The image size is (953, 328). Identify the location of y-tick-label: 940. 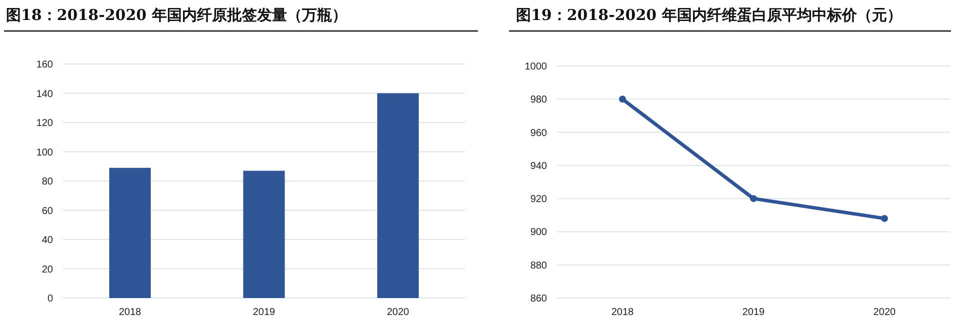
(539, 166).